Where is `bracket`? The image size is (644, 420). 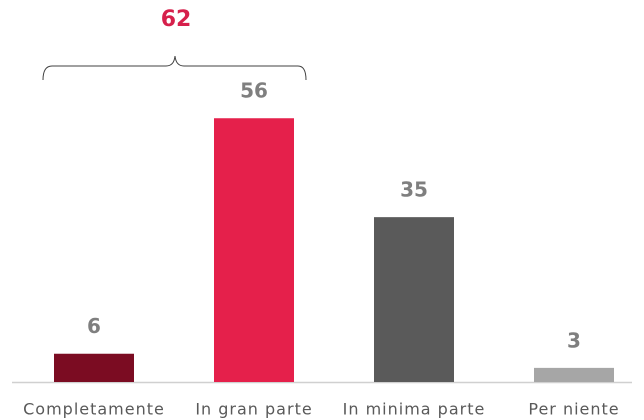 bracket is located at coordinates (174, 68).